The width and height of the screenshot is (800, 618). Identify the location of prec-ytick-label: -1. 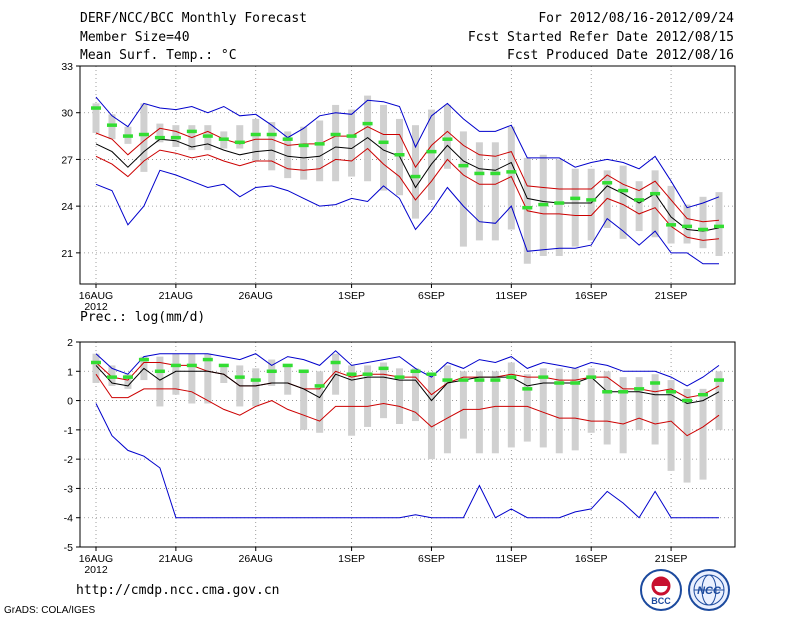
(68, 431).